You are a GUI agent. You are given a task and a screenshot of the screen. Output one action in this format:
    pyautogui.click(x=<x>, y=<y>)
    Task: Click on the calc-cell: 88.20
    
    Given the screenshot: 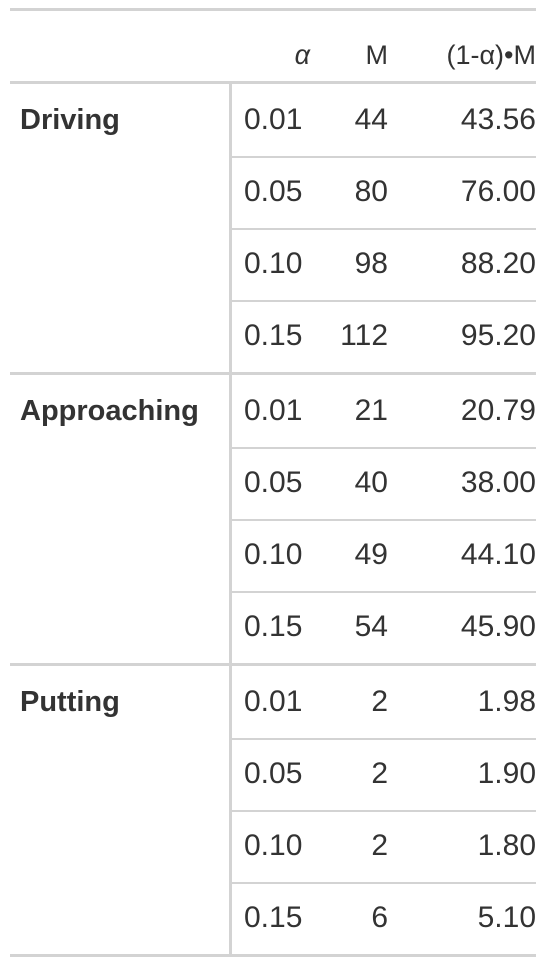 What is the action you would take?
    pyautogui.click(x=463, y=264)
    